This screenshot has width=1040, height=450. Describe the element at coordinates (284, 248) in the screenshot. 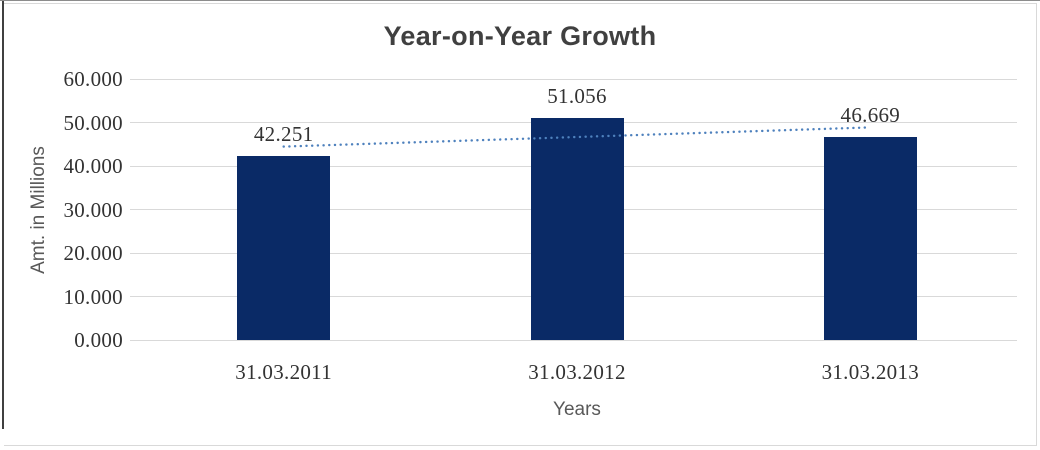

I see `bar-31.03.2011` at that location.